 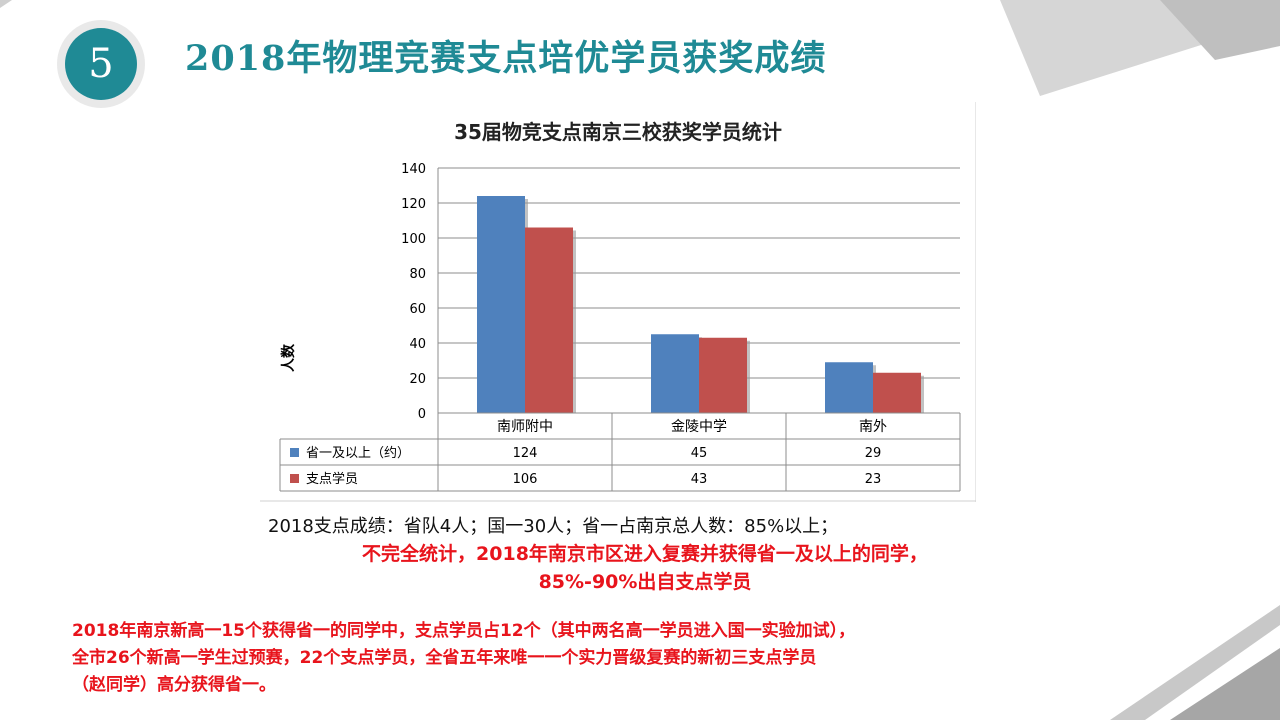 What do you see at coordinates (413, 204) in the screenshot?
I see `y-tick-label: 120` at bounding box center [413, 204].